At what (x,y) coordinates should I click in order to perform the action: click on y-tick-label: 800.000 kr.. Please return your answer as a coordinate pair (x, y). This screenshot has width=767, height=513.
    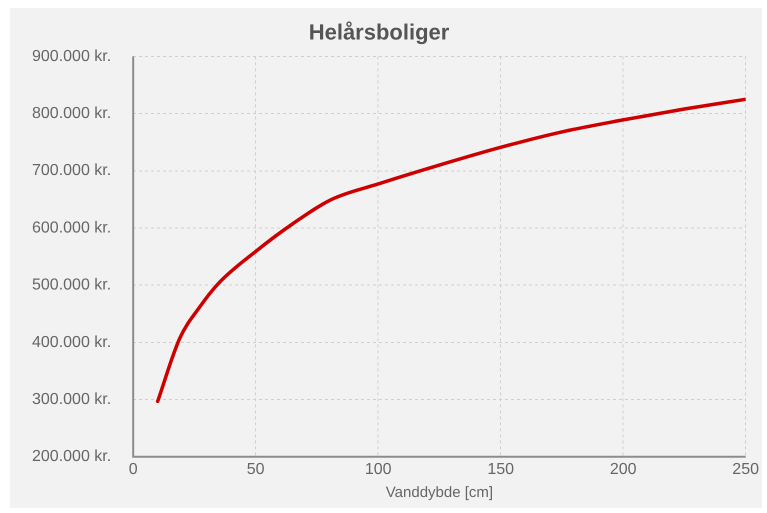
    Looking at the image, I should click on (72, 113).